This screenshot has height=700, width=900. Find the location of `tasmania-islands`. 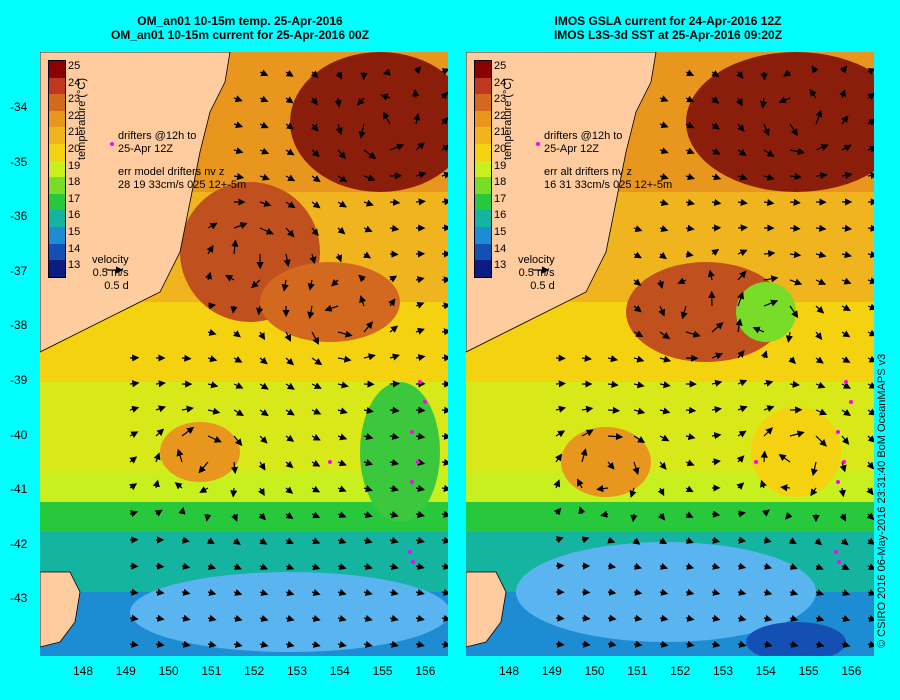

tasmania-islands is located at coordinates (60, 609).